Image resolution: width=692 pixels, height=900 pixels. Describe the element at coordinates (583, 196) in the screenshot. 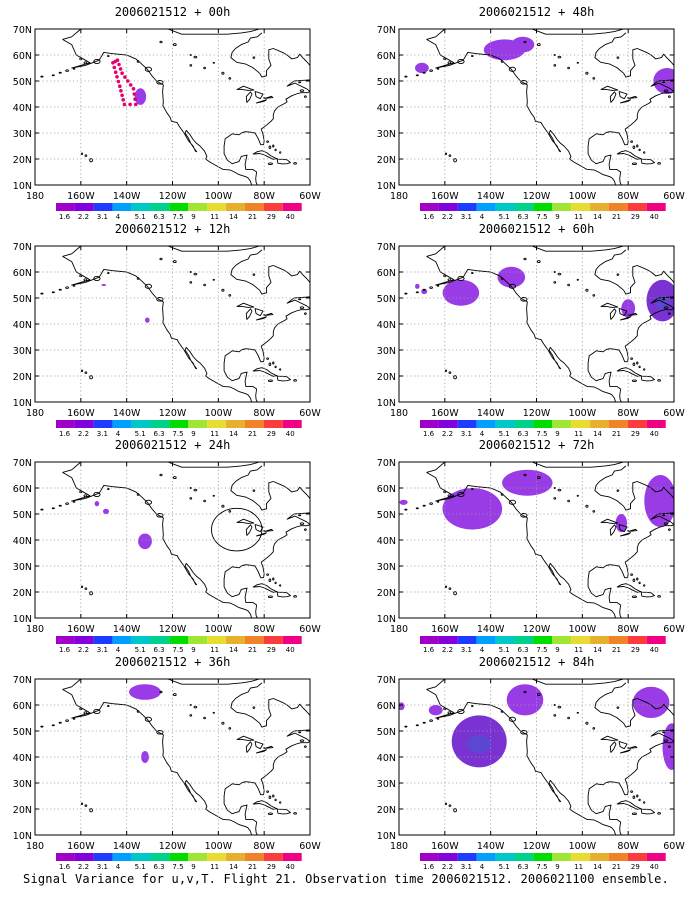

I see `x-tick-label: 100W` at that location.